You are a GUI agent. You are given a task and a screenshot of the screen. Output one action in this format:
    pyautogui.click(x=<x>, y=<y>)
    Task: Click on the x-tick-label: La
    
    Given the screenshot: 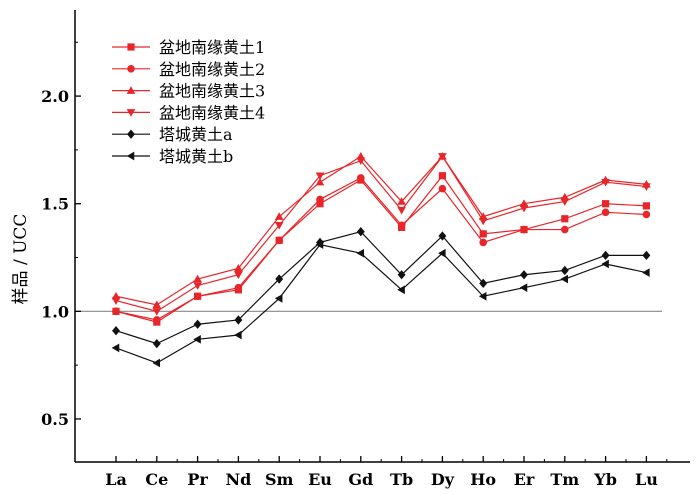 What is the action you would take?
    pyautogui.click(x=116, y=479)
    